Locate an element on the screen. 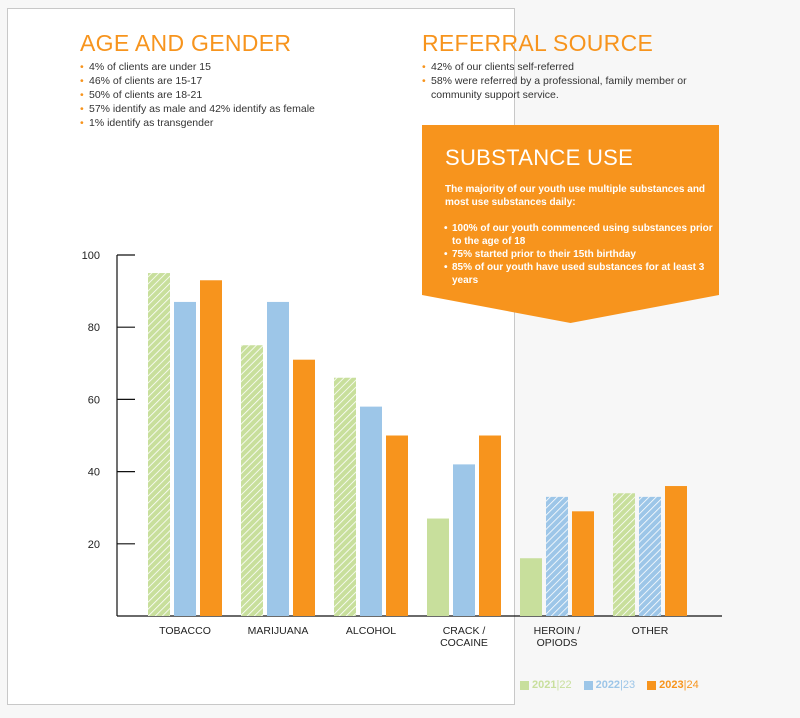  x-category-label: CRACK / is located at coordinates (464, 631).